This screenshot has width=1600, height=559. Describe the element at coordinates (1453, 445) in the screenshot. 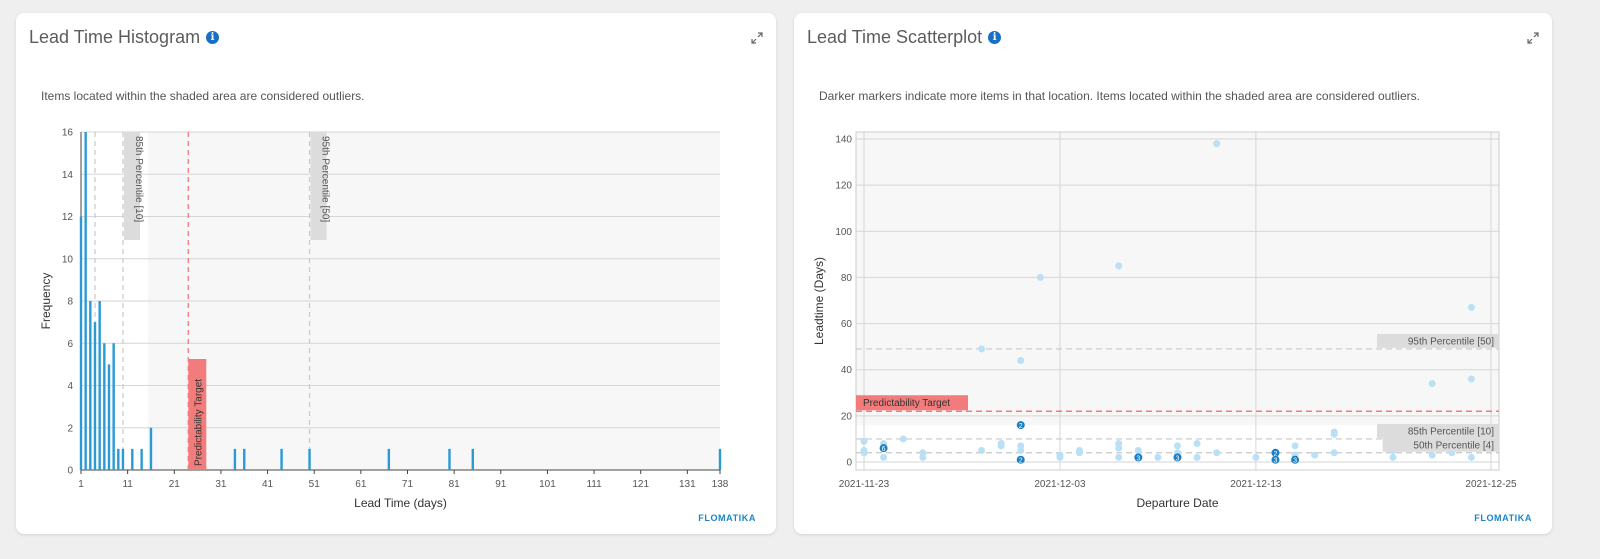

I see `percentile-label: 50th Percentile [4]` at that location.